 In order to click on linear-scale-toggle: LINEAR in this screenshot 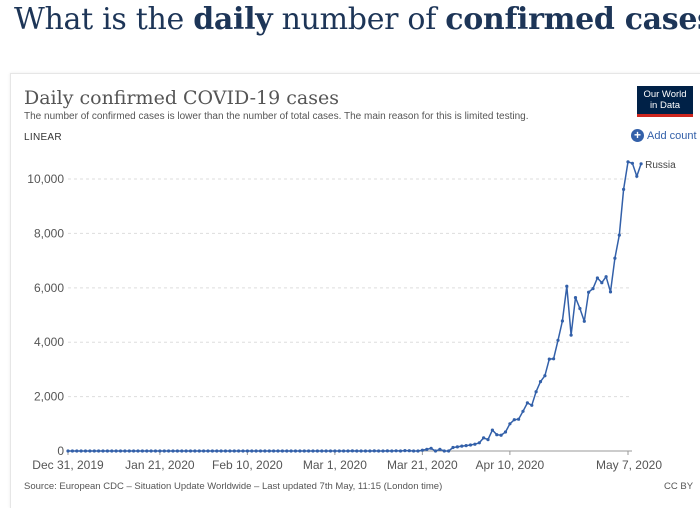, I will do `click(43, 137)`.